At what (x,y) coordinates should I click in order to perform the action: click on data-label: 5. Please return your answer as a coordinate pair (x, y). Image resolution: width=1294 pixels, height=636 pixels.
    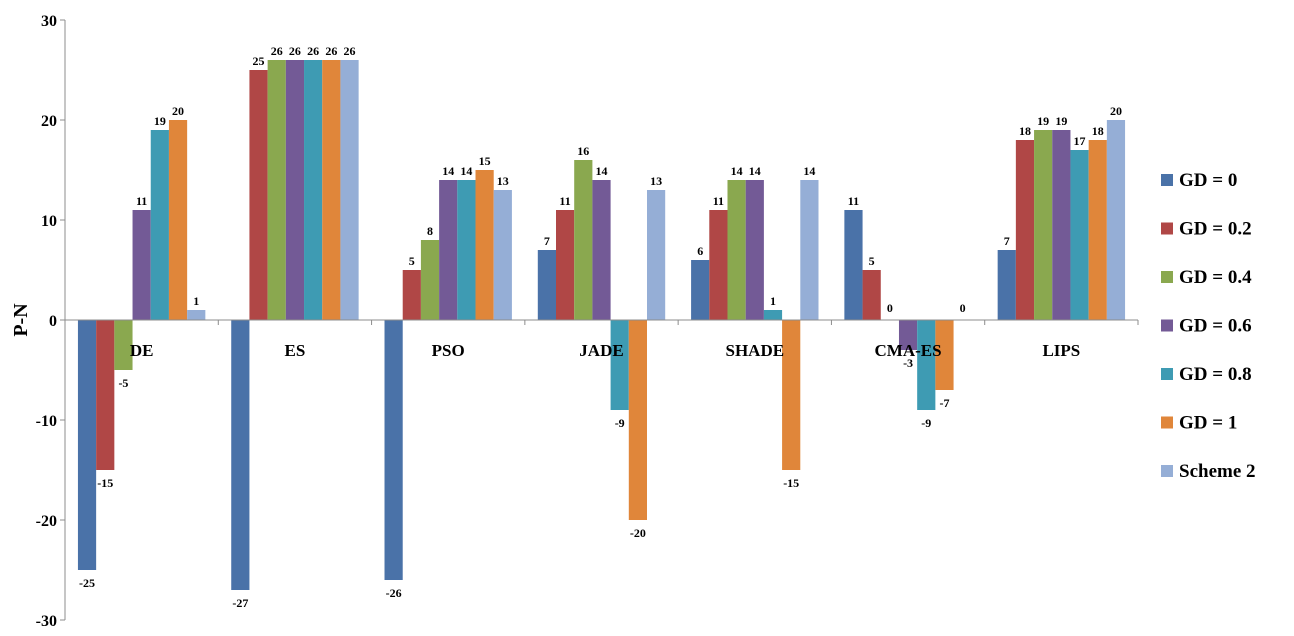
    Looking at the image, I should click on (412, 261).